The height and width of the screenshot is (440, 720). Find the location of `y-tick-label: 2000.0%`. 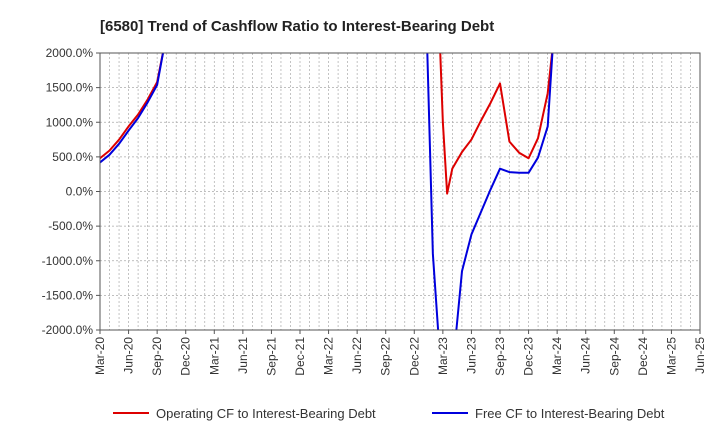

y-tick-label: 2000.0% is located at coordinates (70, 53).